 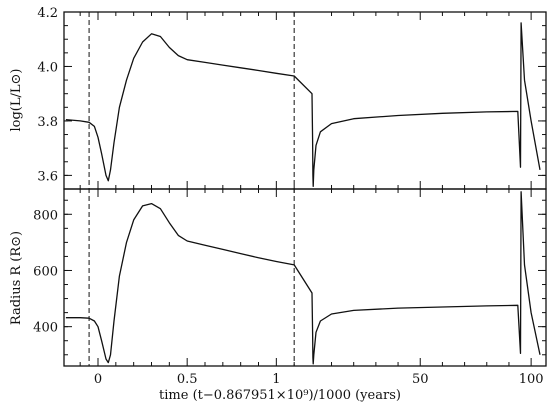 I want to click on top-ytick-label: 3.8, so click(x=47, y=122).